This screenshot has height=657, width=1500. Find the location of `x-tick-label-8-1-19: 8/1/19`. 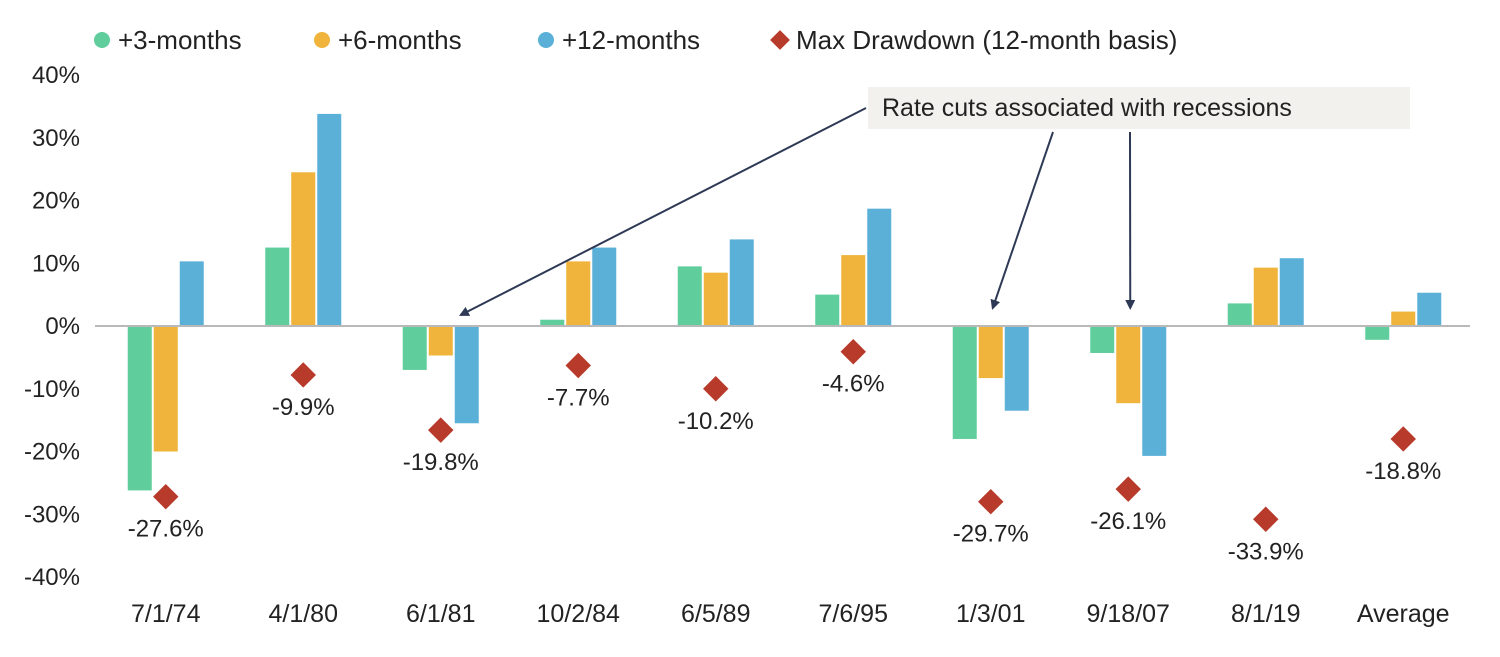

x-tick-label-8-1-19: 8/1/19 is located at coordinates (1266, 614).